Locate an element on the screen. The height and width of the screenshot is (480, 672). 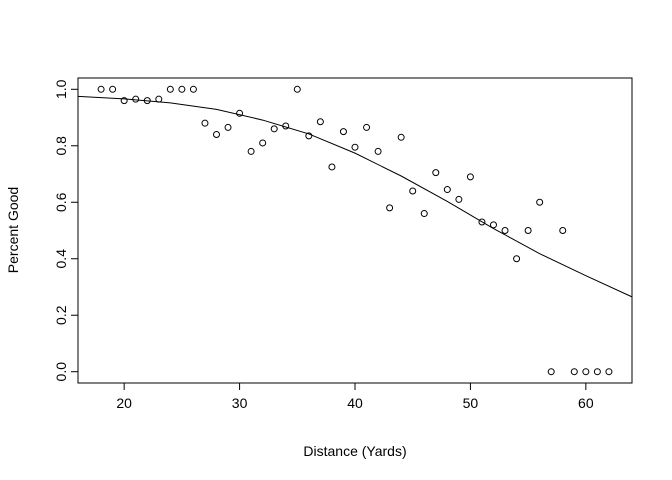
y-tick-label: 0.4 is located at coordinates (61, 259).